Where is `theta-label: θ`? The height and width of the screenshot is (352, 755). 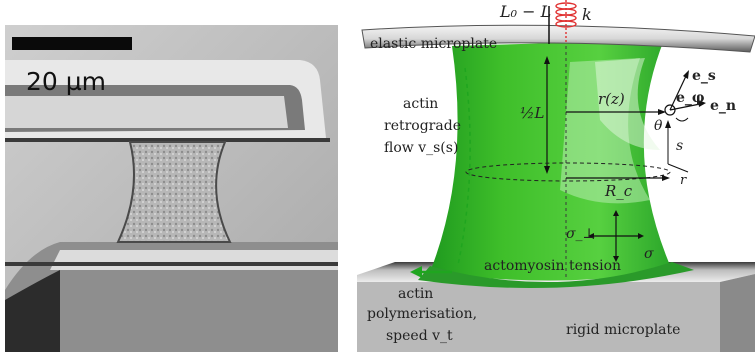 theta-label: θ is located at coordinates (658, 126).